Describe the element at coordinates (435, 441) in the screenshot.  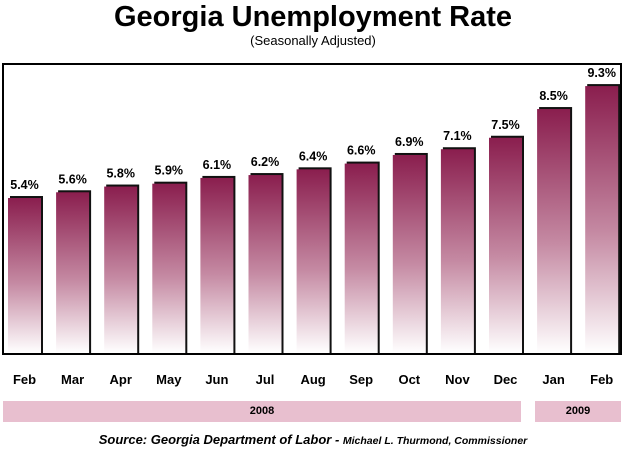
I see `source-commissioner: Michael L. Thurmond, Commissioner` at that location.